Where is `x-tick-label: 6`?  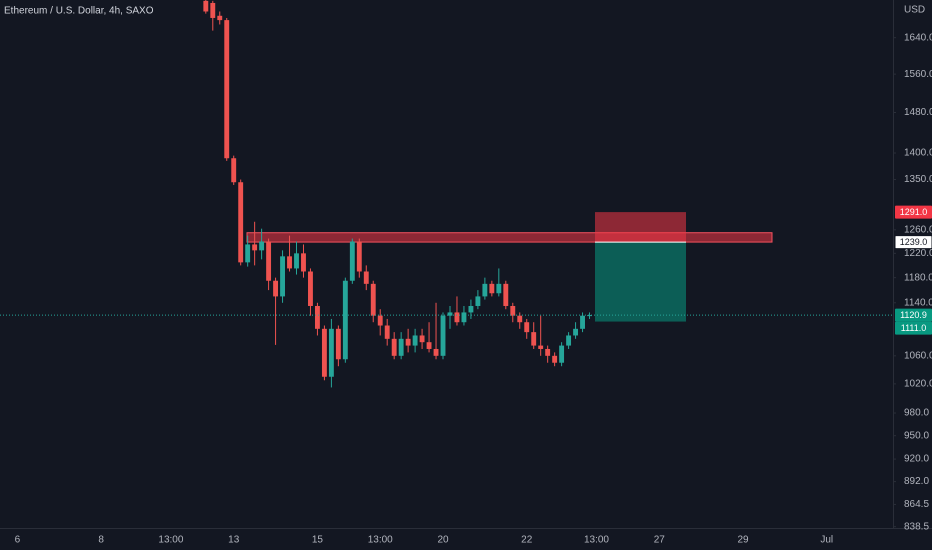
x-tick-label: 6 is located at coordinates (18, 540).